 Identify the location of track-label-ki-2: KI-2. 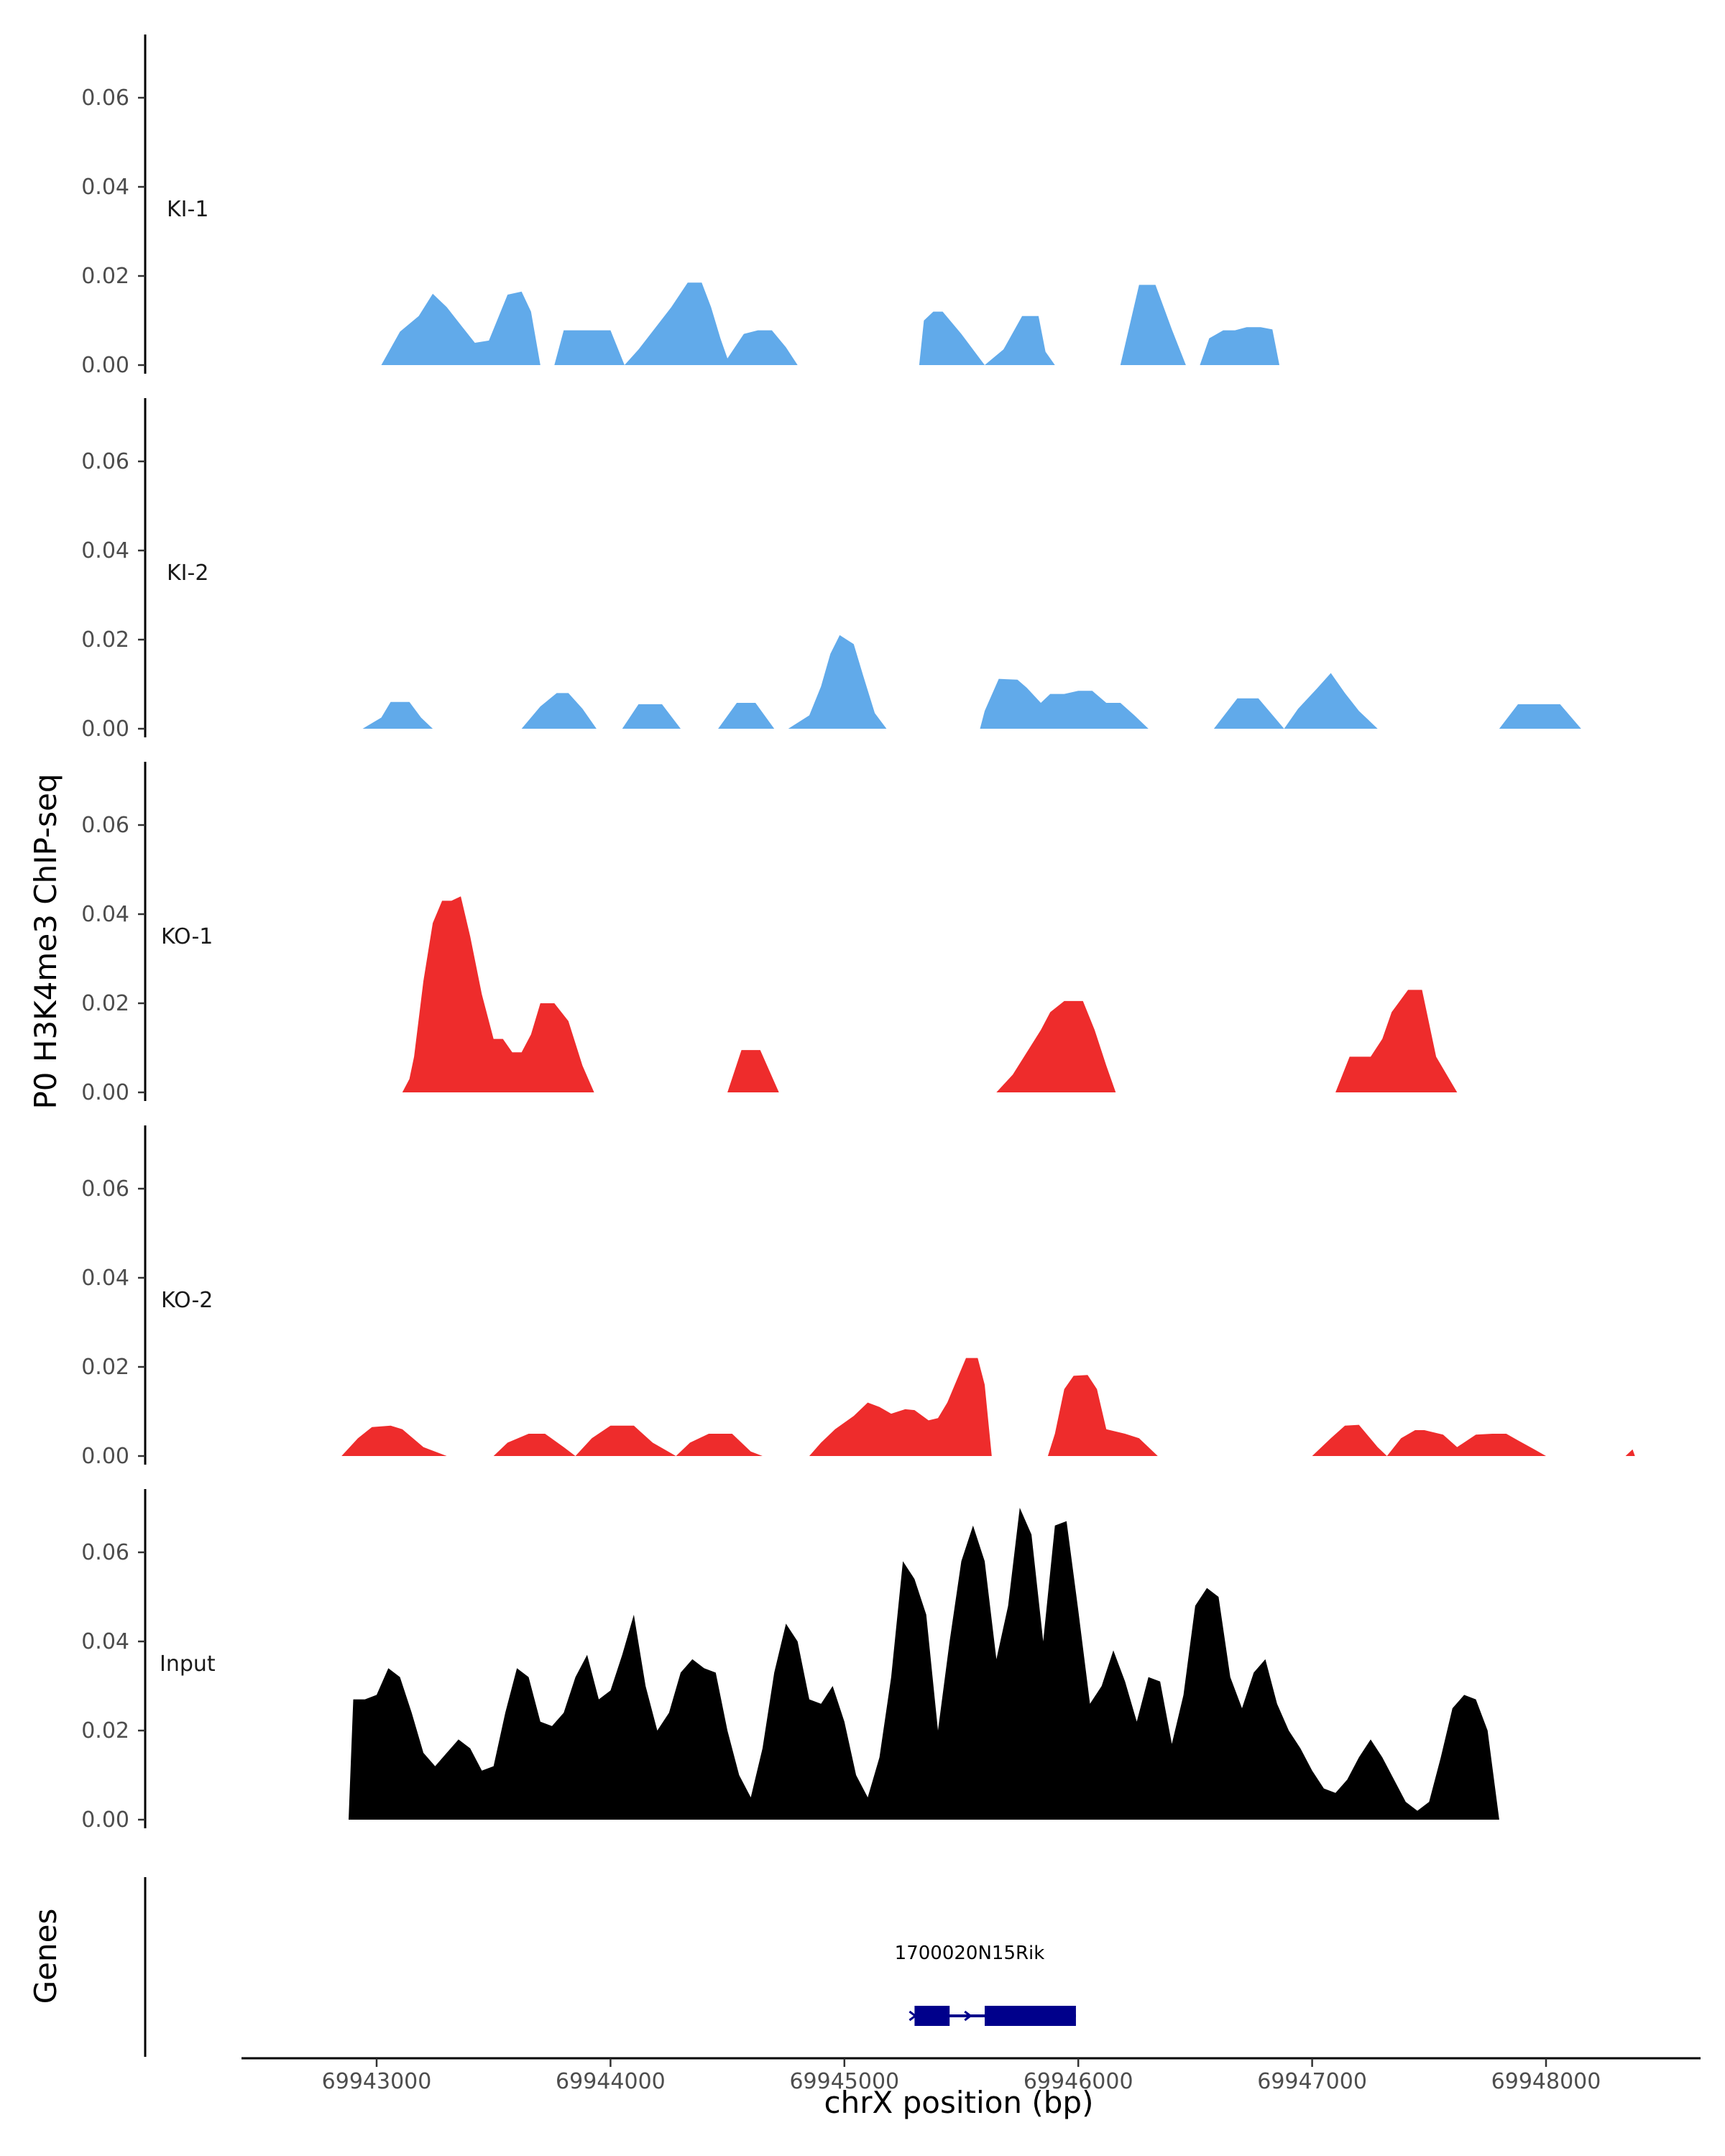
(187, 573).